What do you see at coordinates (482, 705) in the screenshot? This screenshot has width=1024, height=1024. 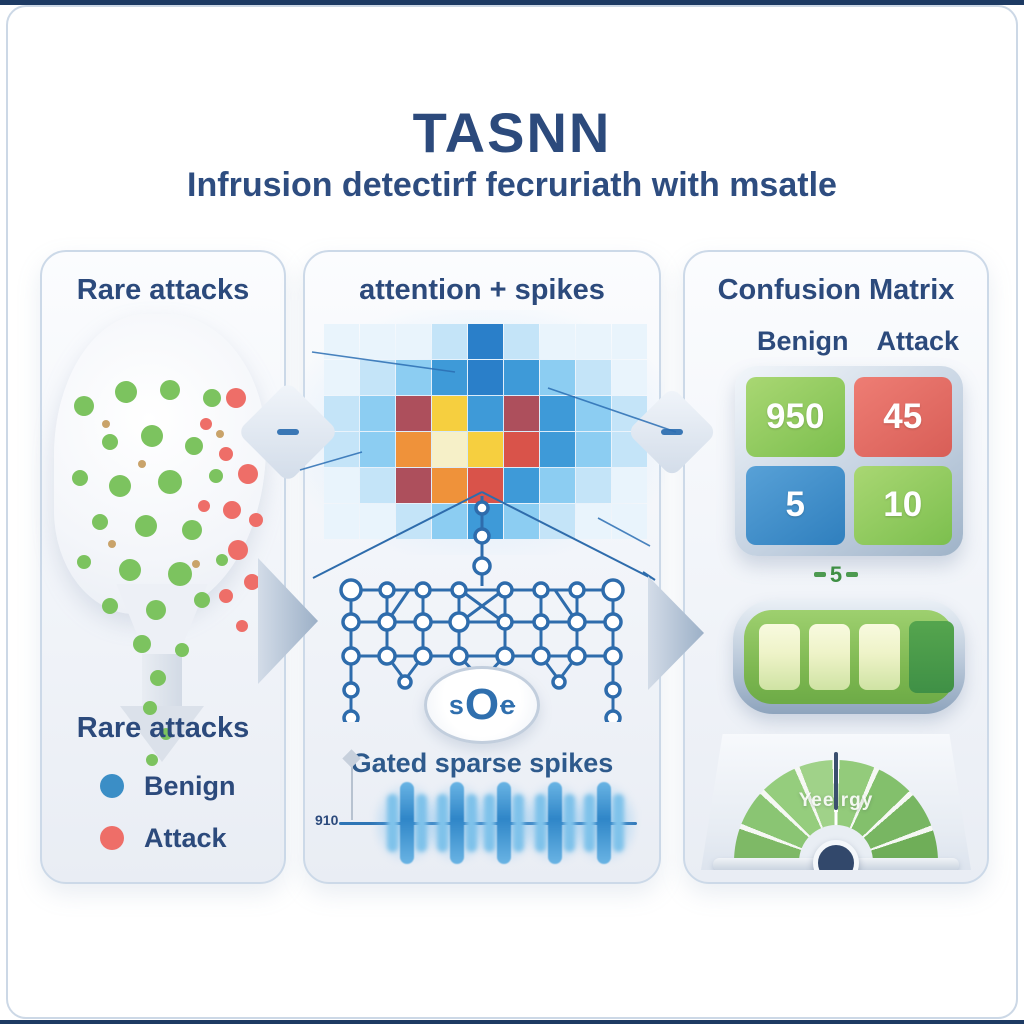 I see `gate-badge: s O e` at bounding box center [482, 705].